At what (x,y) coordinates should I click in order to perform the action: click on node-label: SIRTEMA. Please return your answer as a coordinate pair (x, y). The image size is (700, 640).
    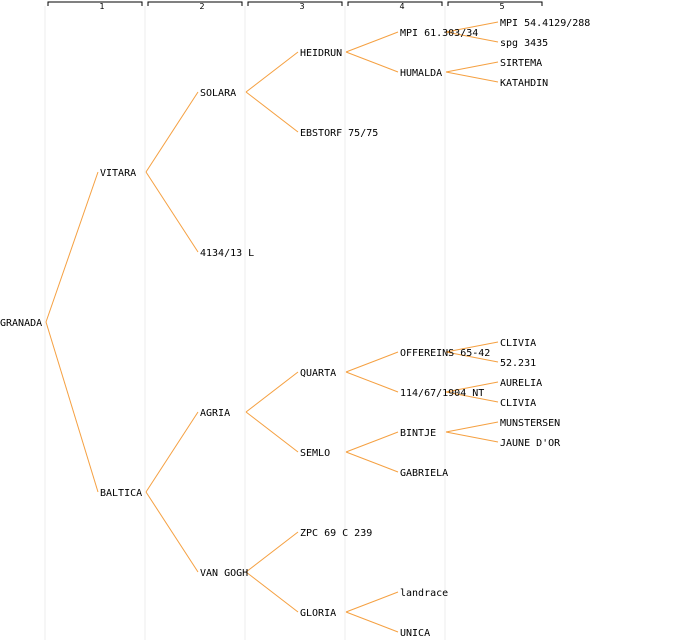
    Looking at the image, I should click on (521, 63).